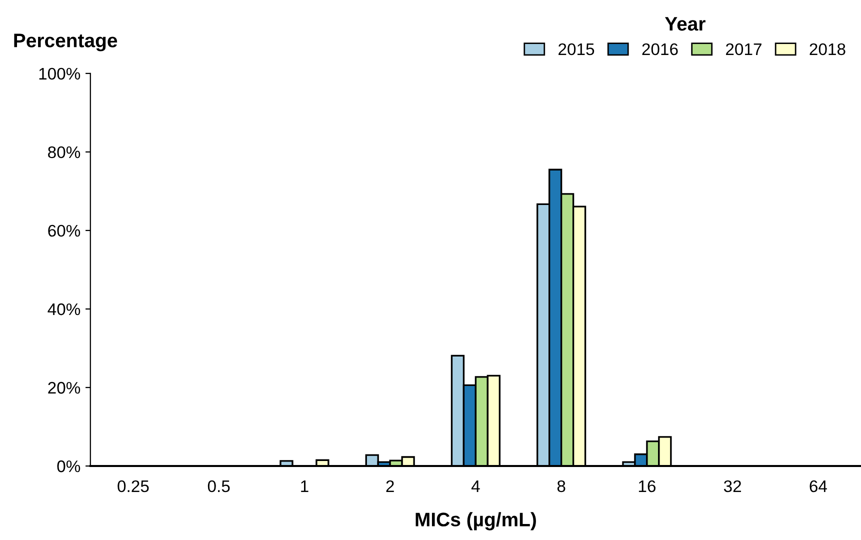  Describe the element at coordinates (576, 49) in the screenshot. I see `legend-label: 2015` at that location.